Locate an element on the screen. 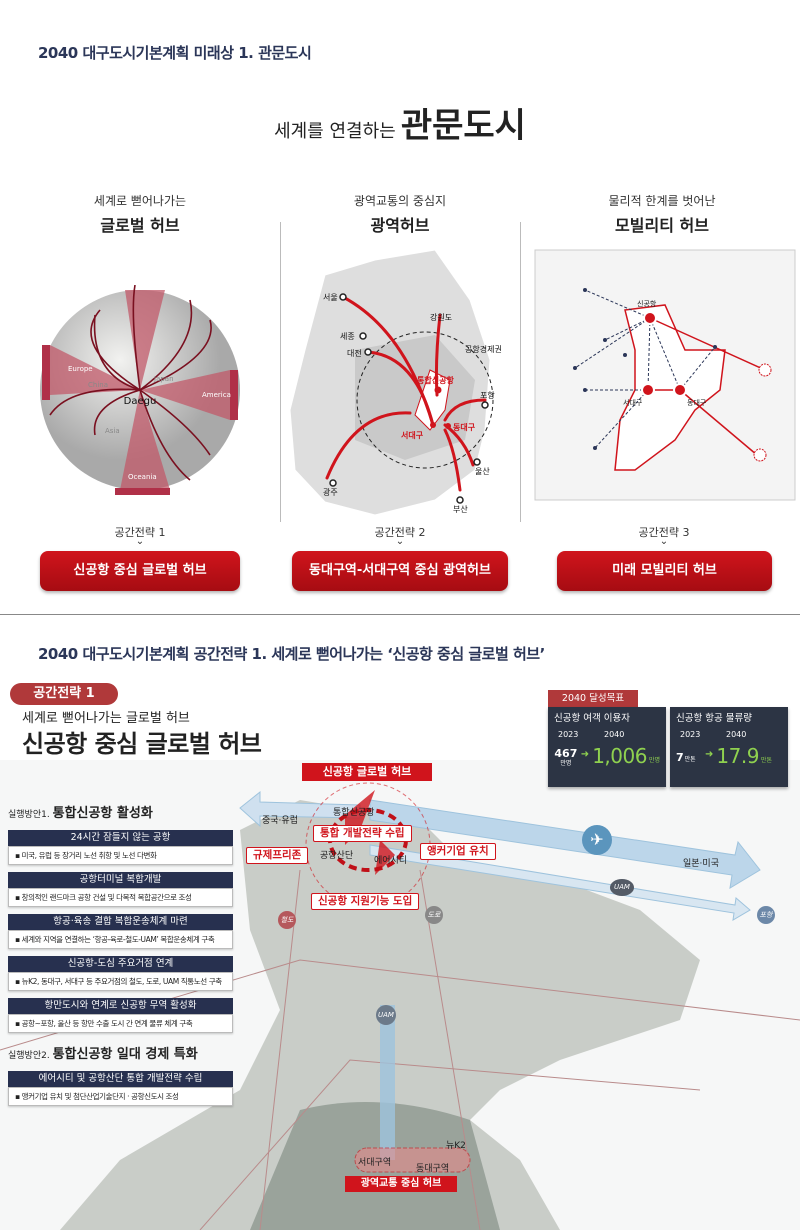 Image resolution: width=800 pixels, height=1230 pixels. goal-title: 신공항 항공 물류량 is located at coordinates (714, 718).